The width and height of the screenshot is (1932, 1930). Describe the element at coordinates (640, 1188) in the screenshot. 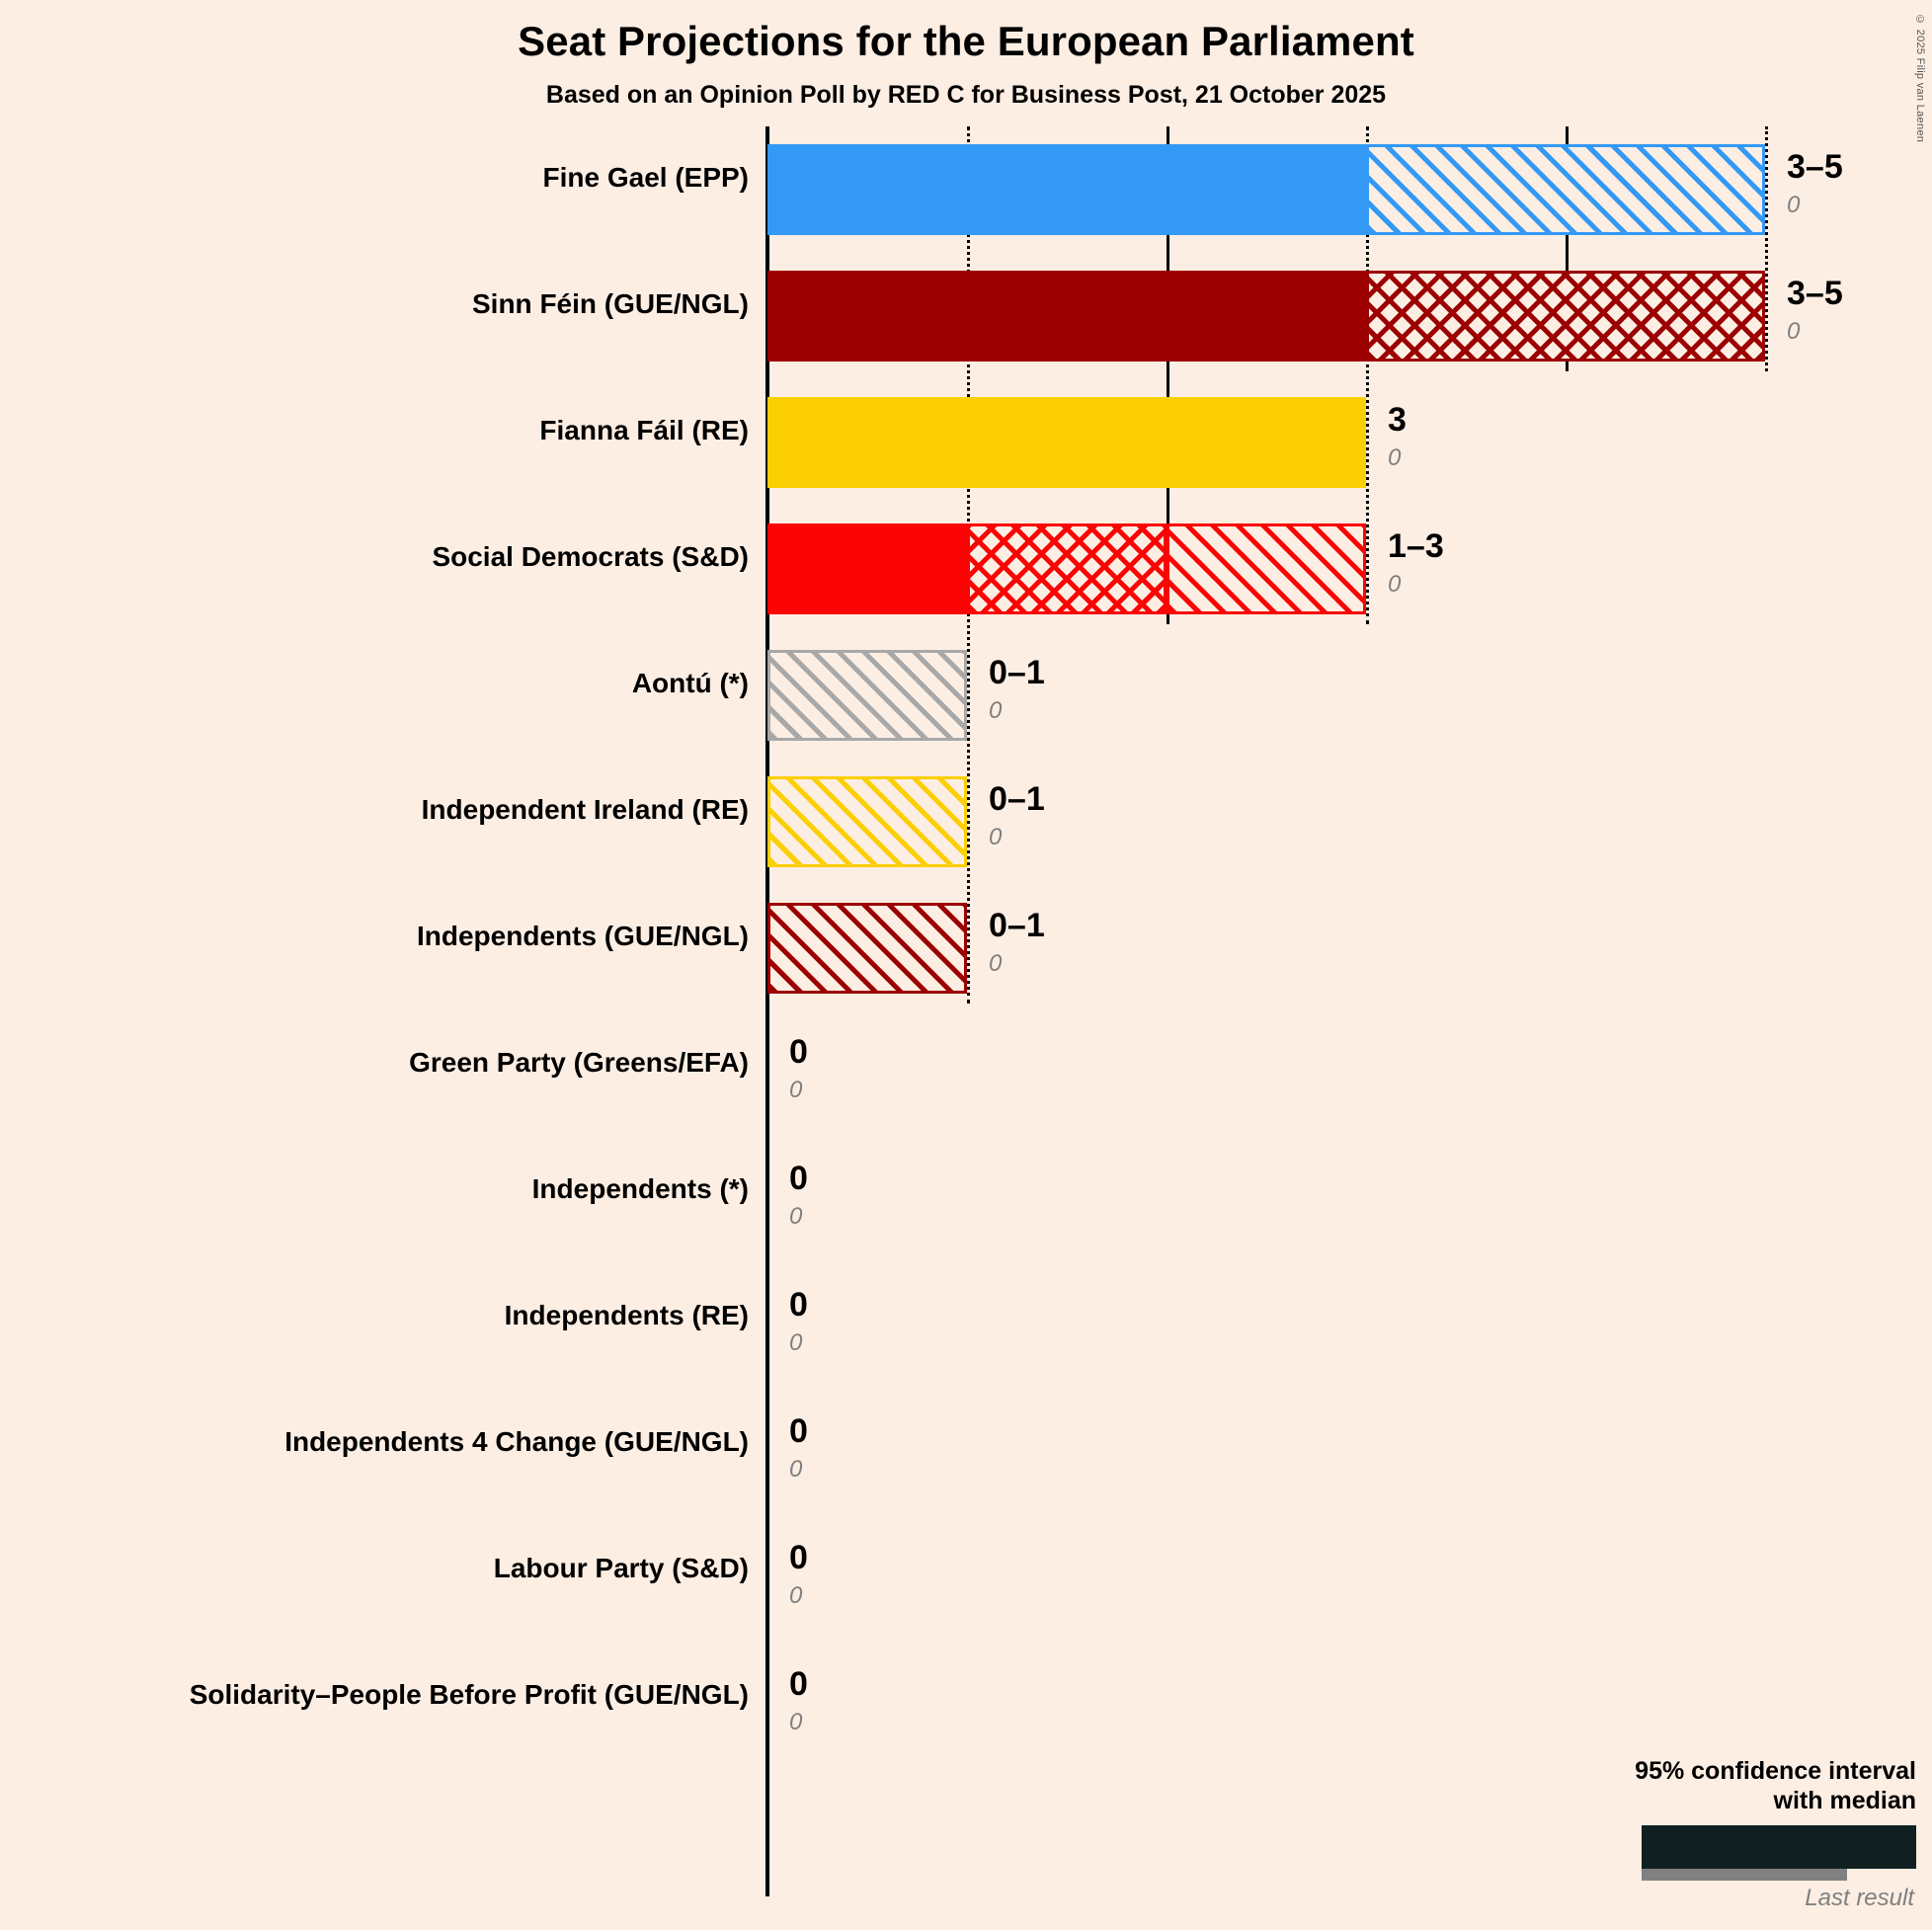

I see `bar-row-label: Independents (*)` at that location.